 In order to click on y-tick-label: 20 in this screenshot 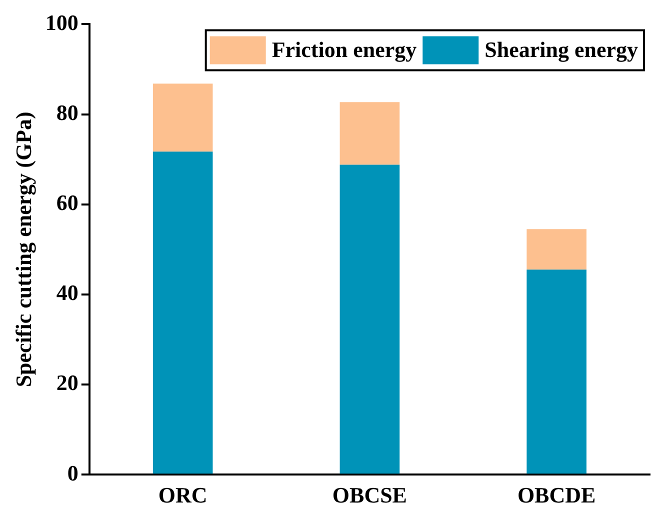, I will do `click(67, 383)`.